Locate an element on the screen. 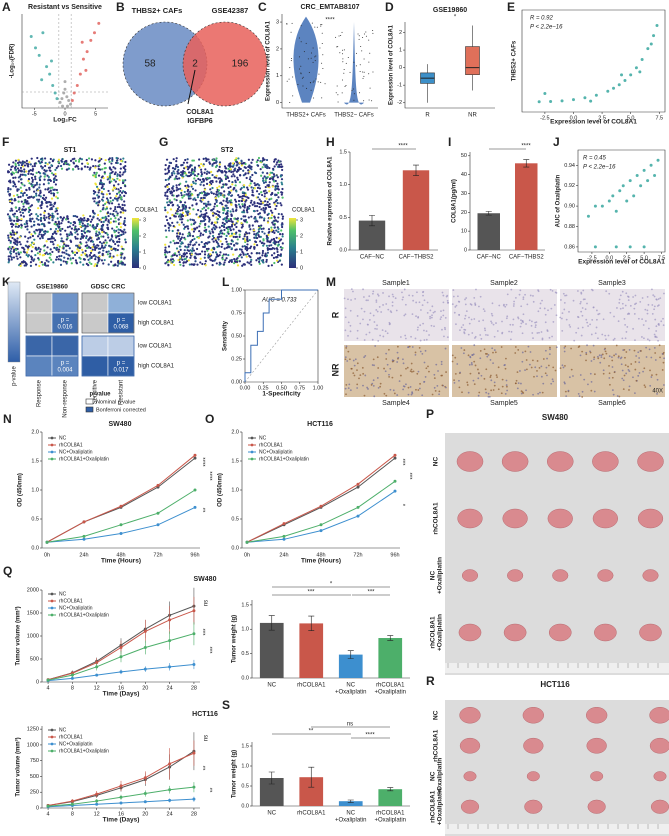 This screenshot has height=836, width=669. point is located at coordinates (43, 33).